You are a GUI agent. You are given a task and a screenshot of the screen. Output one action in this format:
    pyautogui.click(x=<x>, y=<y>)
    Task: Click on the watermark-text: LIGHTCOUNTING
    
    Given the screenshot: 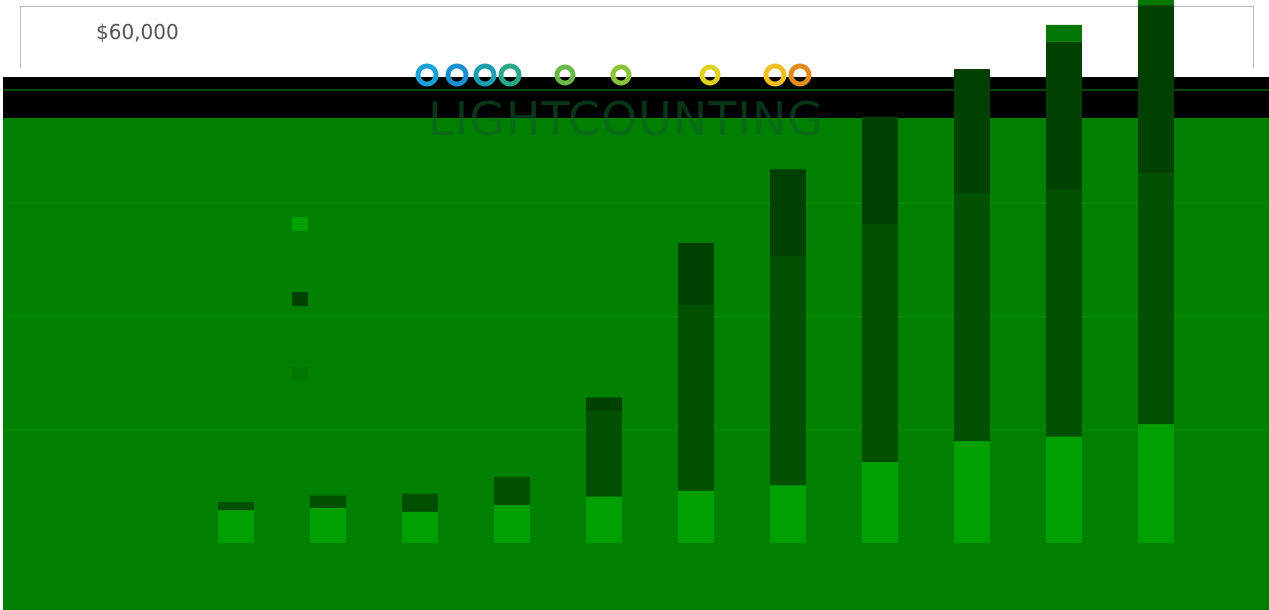 What is the action you would take?
    pyautogui.click(x=626, y=119)
    